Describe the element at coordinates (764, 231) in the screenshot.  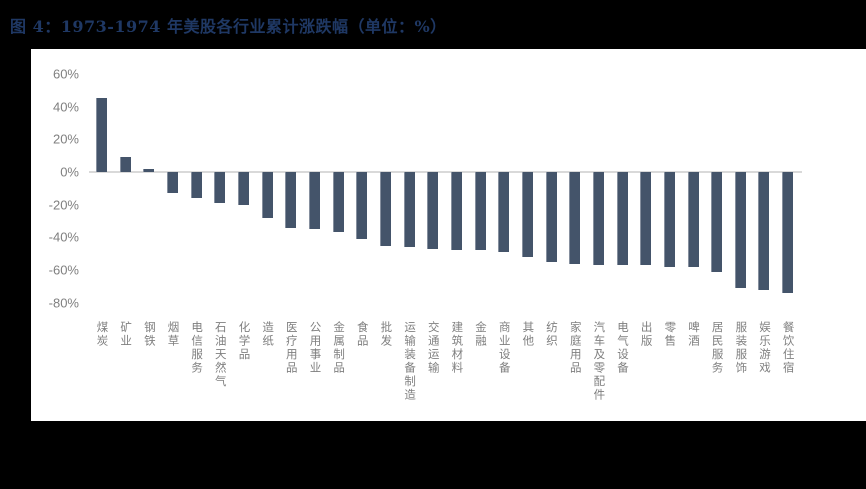
I see `bar-娱乐游戏` at that location.